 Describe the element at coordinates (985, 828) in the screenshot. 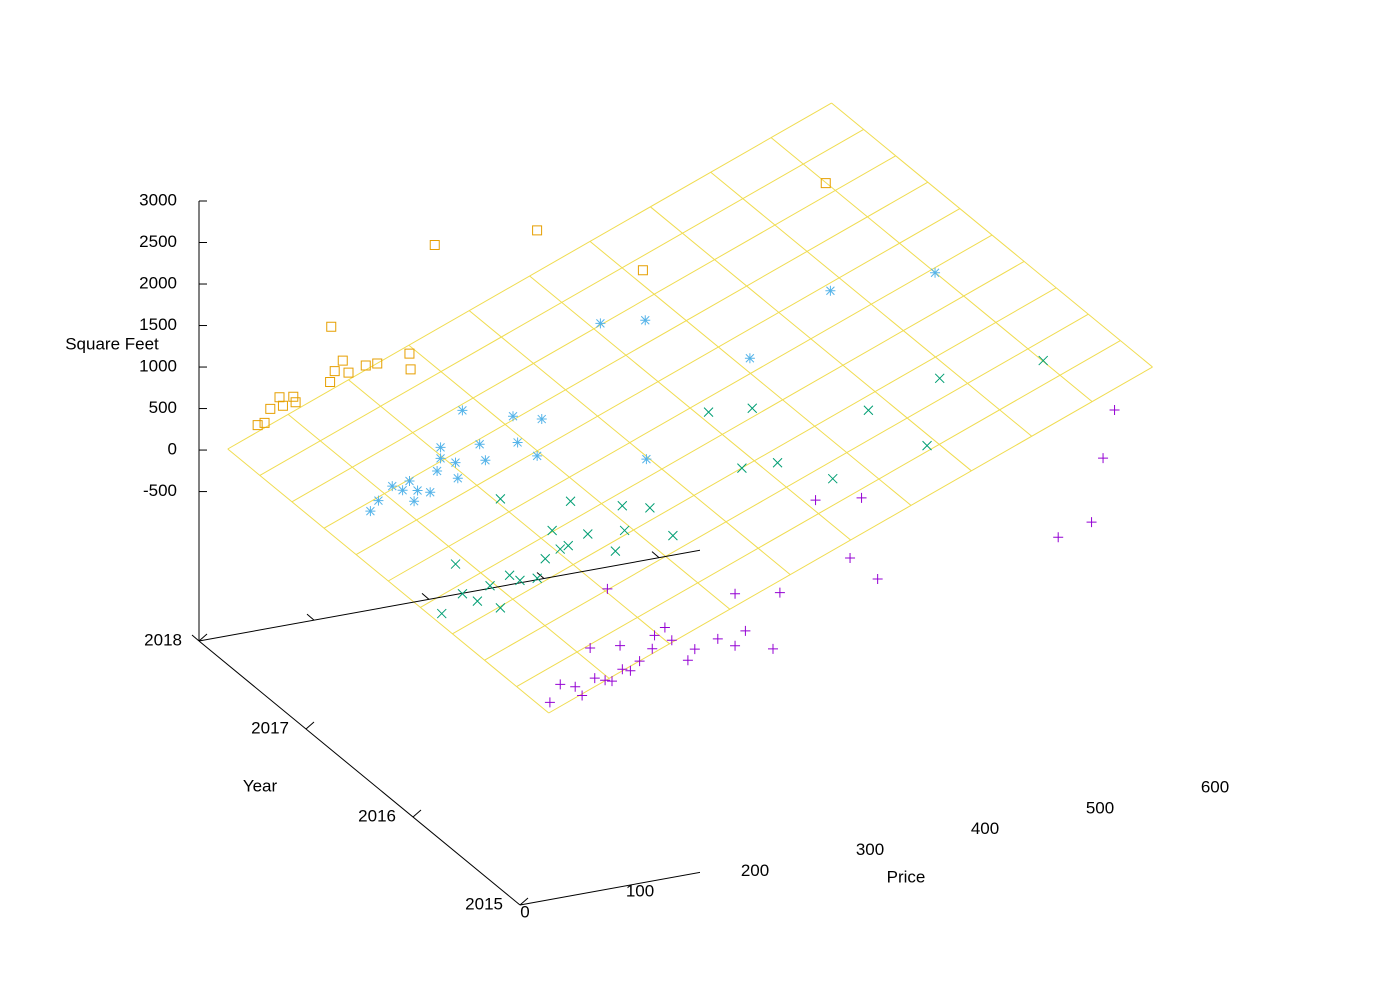

I see `x-tick-label: 400` at that location.